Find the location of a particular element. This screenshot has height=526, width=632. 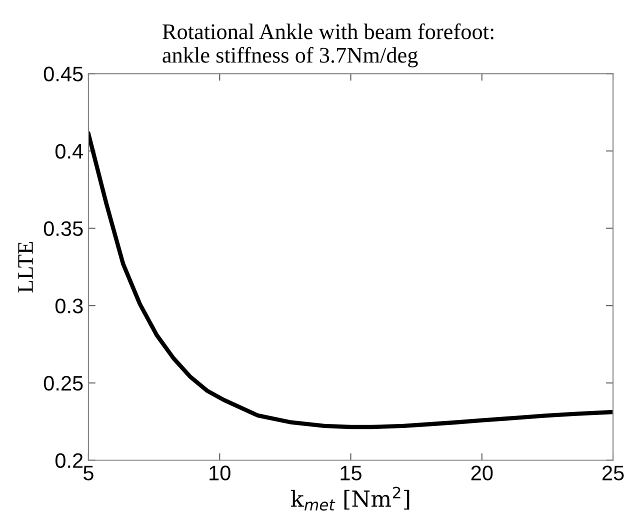

x-tick-label: 25 is located at coordinates (613, 473).